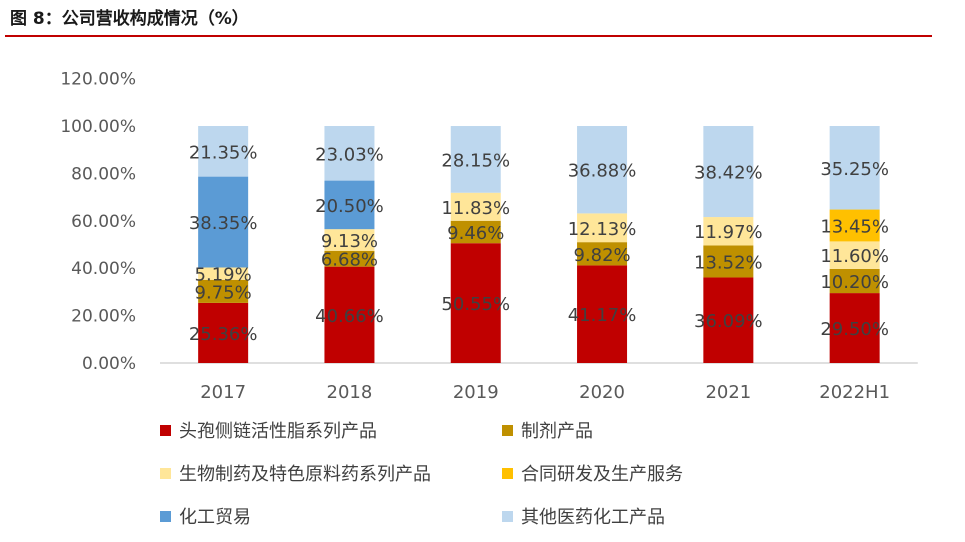 This screenshot has height=542, width=965. What do you see at coordinates (728, 392) in the screenshot?
I see `x-tick-label: 2021` at bounding box center [728, 392].